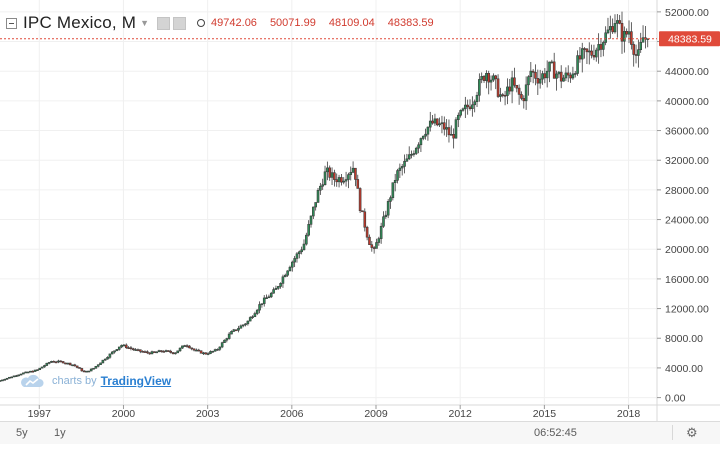 Image resolution: width=720 pixels, height=449 pixels. Describe the element at coordinates (95, 381) in the screenshot. I see `tradingview-watermark: charts by TradingView` at that location.